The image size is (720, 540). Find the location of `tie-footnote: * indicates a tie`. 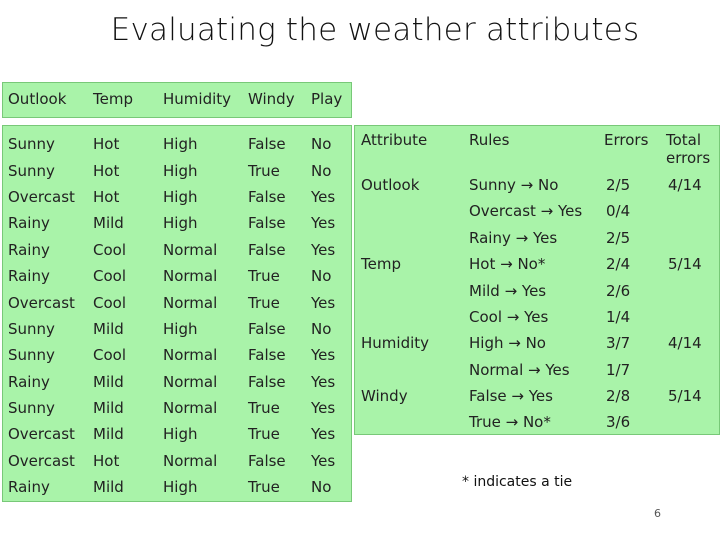

tie-footnote: * indicates a tie is located at coordinates (517, 482).